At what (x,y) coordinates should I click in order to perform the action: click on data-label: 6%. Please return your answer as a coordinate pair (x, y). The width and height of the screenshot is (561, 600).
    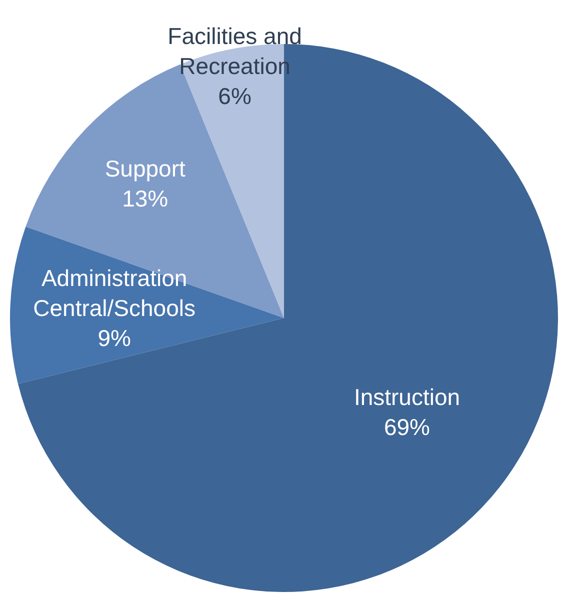
    Looking at the image, I should click on (235, 96).